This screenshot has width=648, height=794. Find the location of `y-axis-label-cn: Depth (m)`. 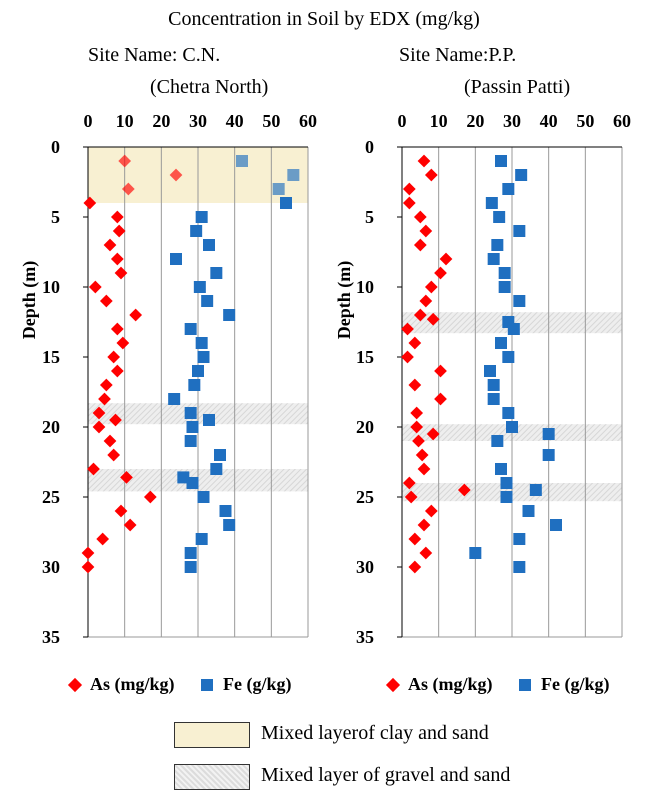

y-axis-label-cn: Depth (m) is located at coordinates (29, 300).